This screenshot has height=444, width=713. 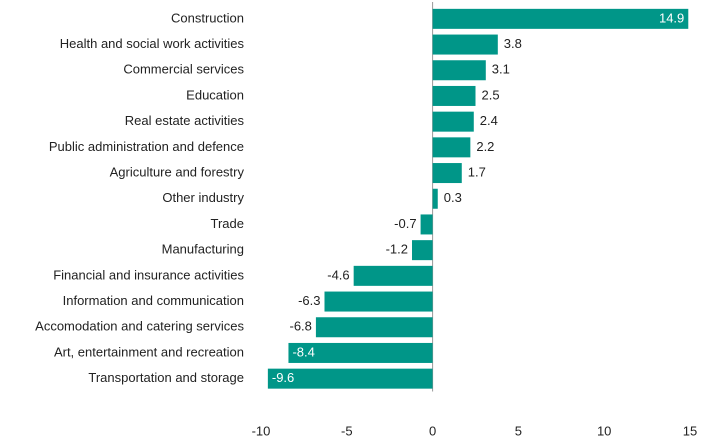 What do you see at coordinates (183, 69) in the screenshot?
I see `category-label: Commercial services` at bounding box center [183, 69].